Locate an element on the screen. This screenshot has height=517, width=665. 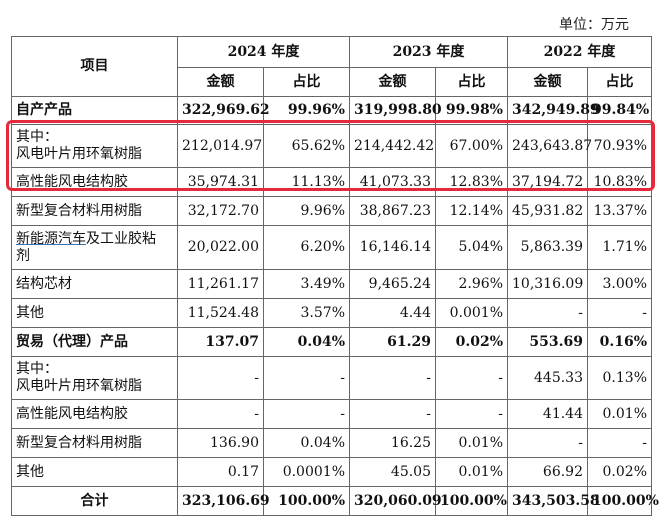
table-row: 其他 11,524.48 3.57% 4.44 0.001% - - is located at coordinates (331, 313).